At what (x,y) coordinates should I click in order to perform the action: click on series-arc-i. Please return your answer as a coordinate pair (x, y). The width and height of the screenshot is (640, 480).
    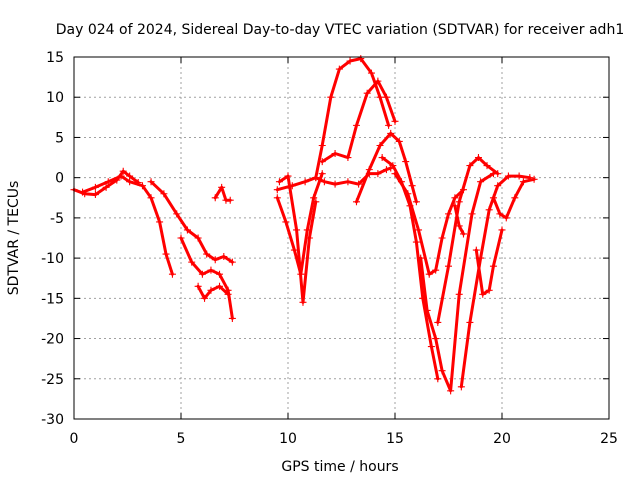
    Looking at the image, I should click on (334, 179).